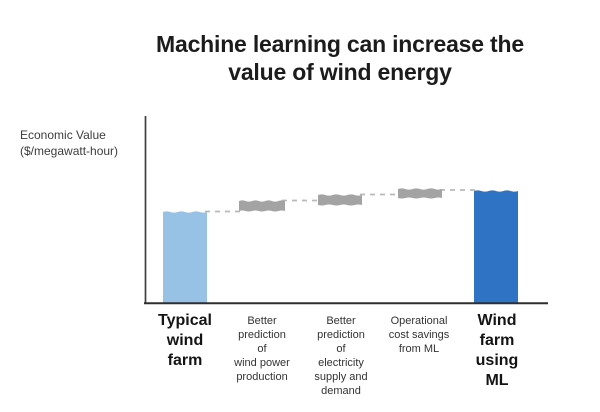 This screenshot has height=412, width=600. What do you see at coordinates (69, 143) in the screenshot?
I see `y-axis-label: Economic Value ($/megawatt-hour)` at bounding box center [69, 143].